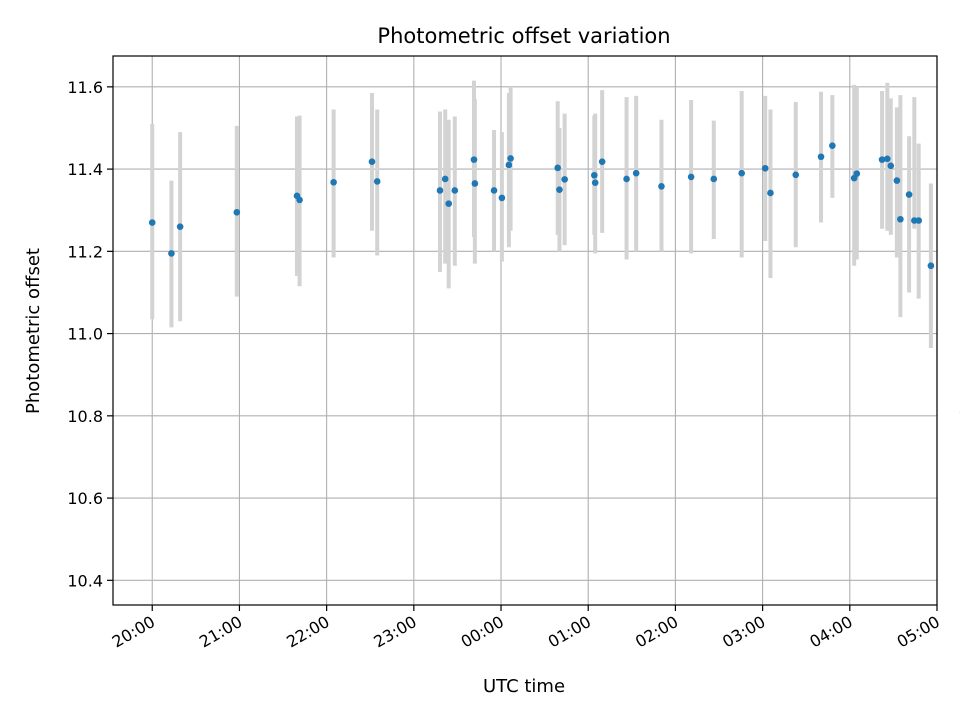 The width and height of the screenshot is (960, 720). Describe the element at coordinates (85, 416) in the screenshot. I see `y-tick-label: 10.8` at that location.